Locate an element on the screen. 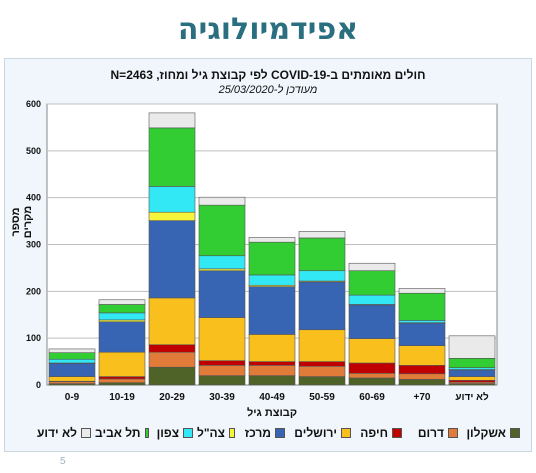 The height and width of the screenshot is (473, 536). legend-label: צה"ל is located at coordinates (211, 433).